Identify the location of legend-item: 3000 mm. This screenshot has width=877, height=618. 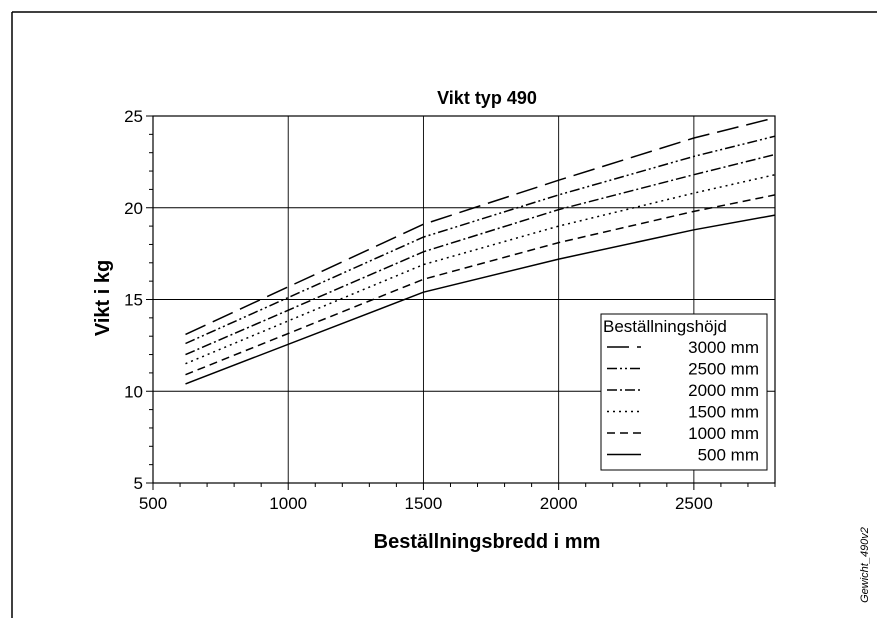
(683, 347).